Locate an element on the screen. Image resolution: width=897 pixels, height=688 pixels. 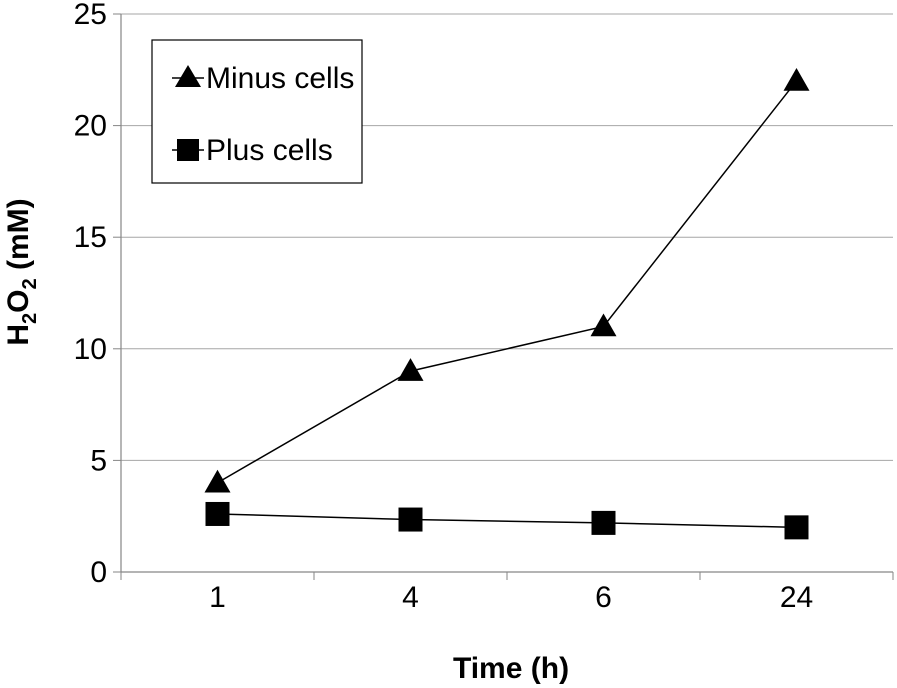
triangle-marker-icon is located at coordinates (188, 76).